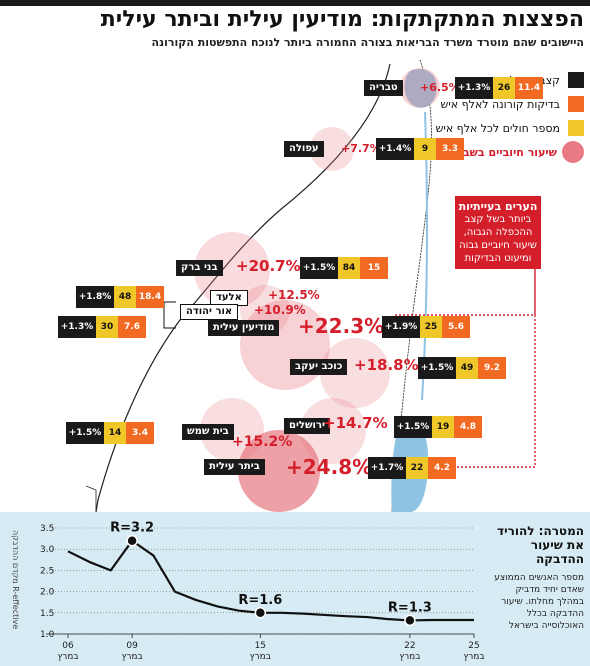  I want to click on trend-value: +1.8%, so click(95, 297).